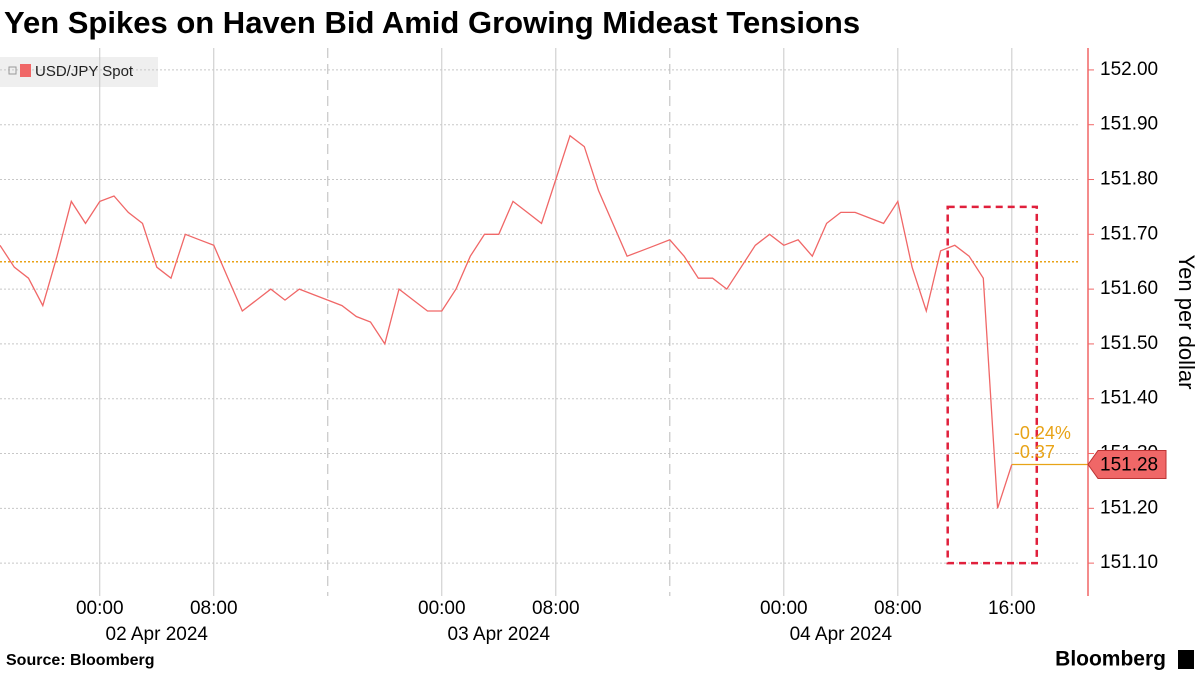 The height and width of the screenshot is (675, 1200). What do you see at coordinates (1129, 179) in the screenshot?
I see `y-tick-label: 151.80` at bounding box center [1129, 179].